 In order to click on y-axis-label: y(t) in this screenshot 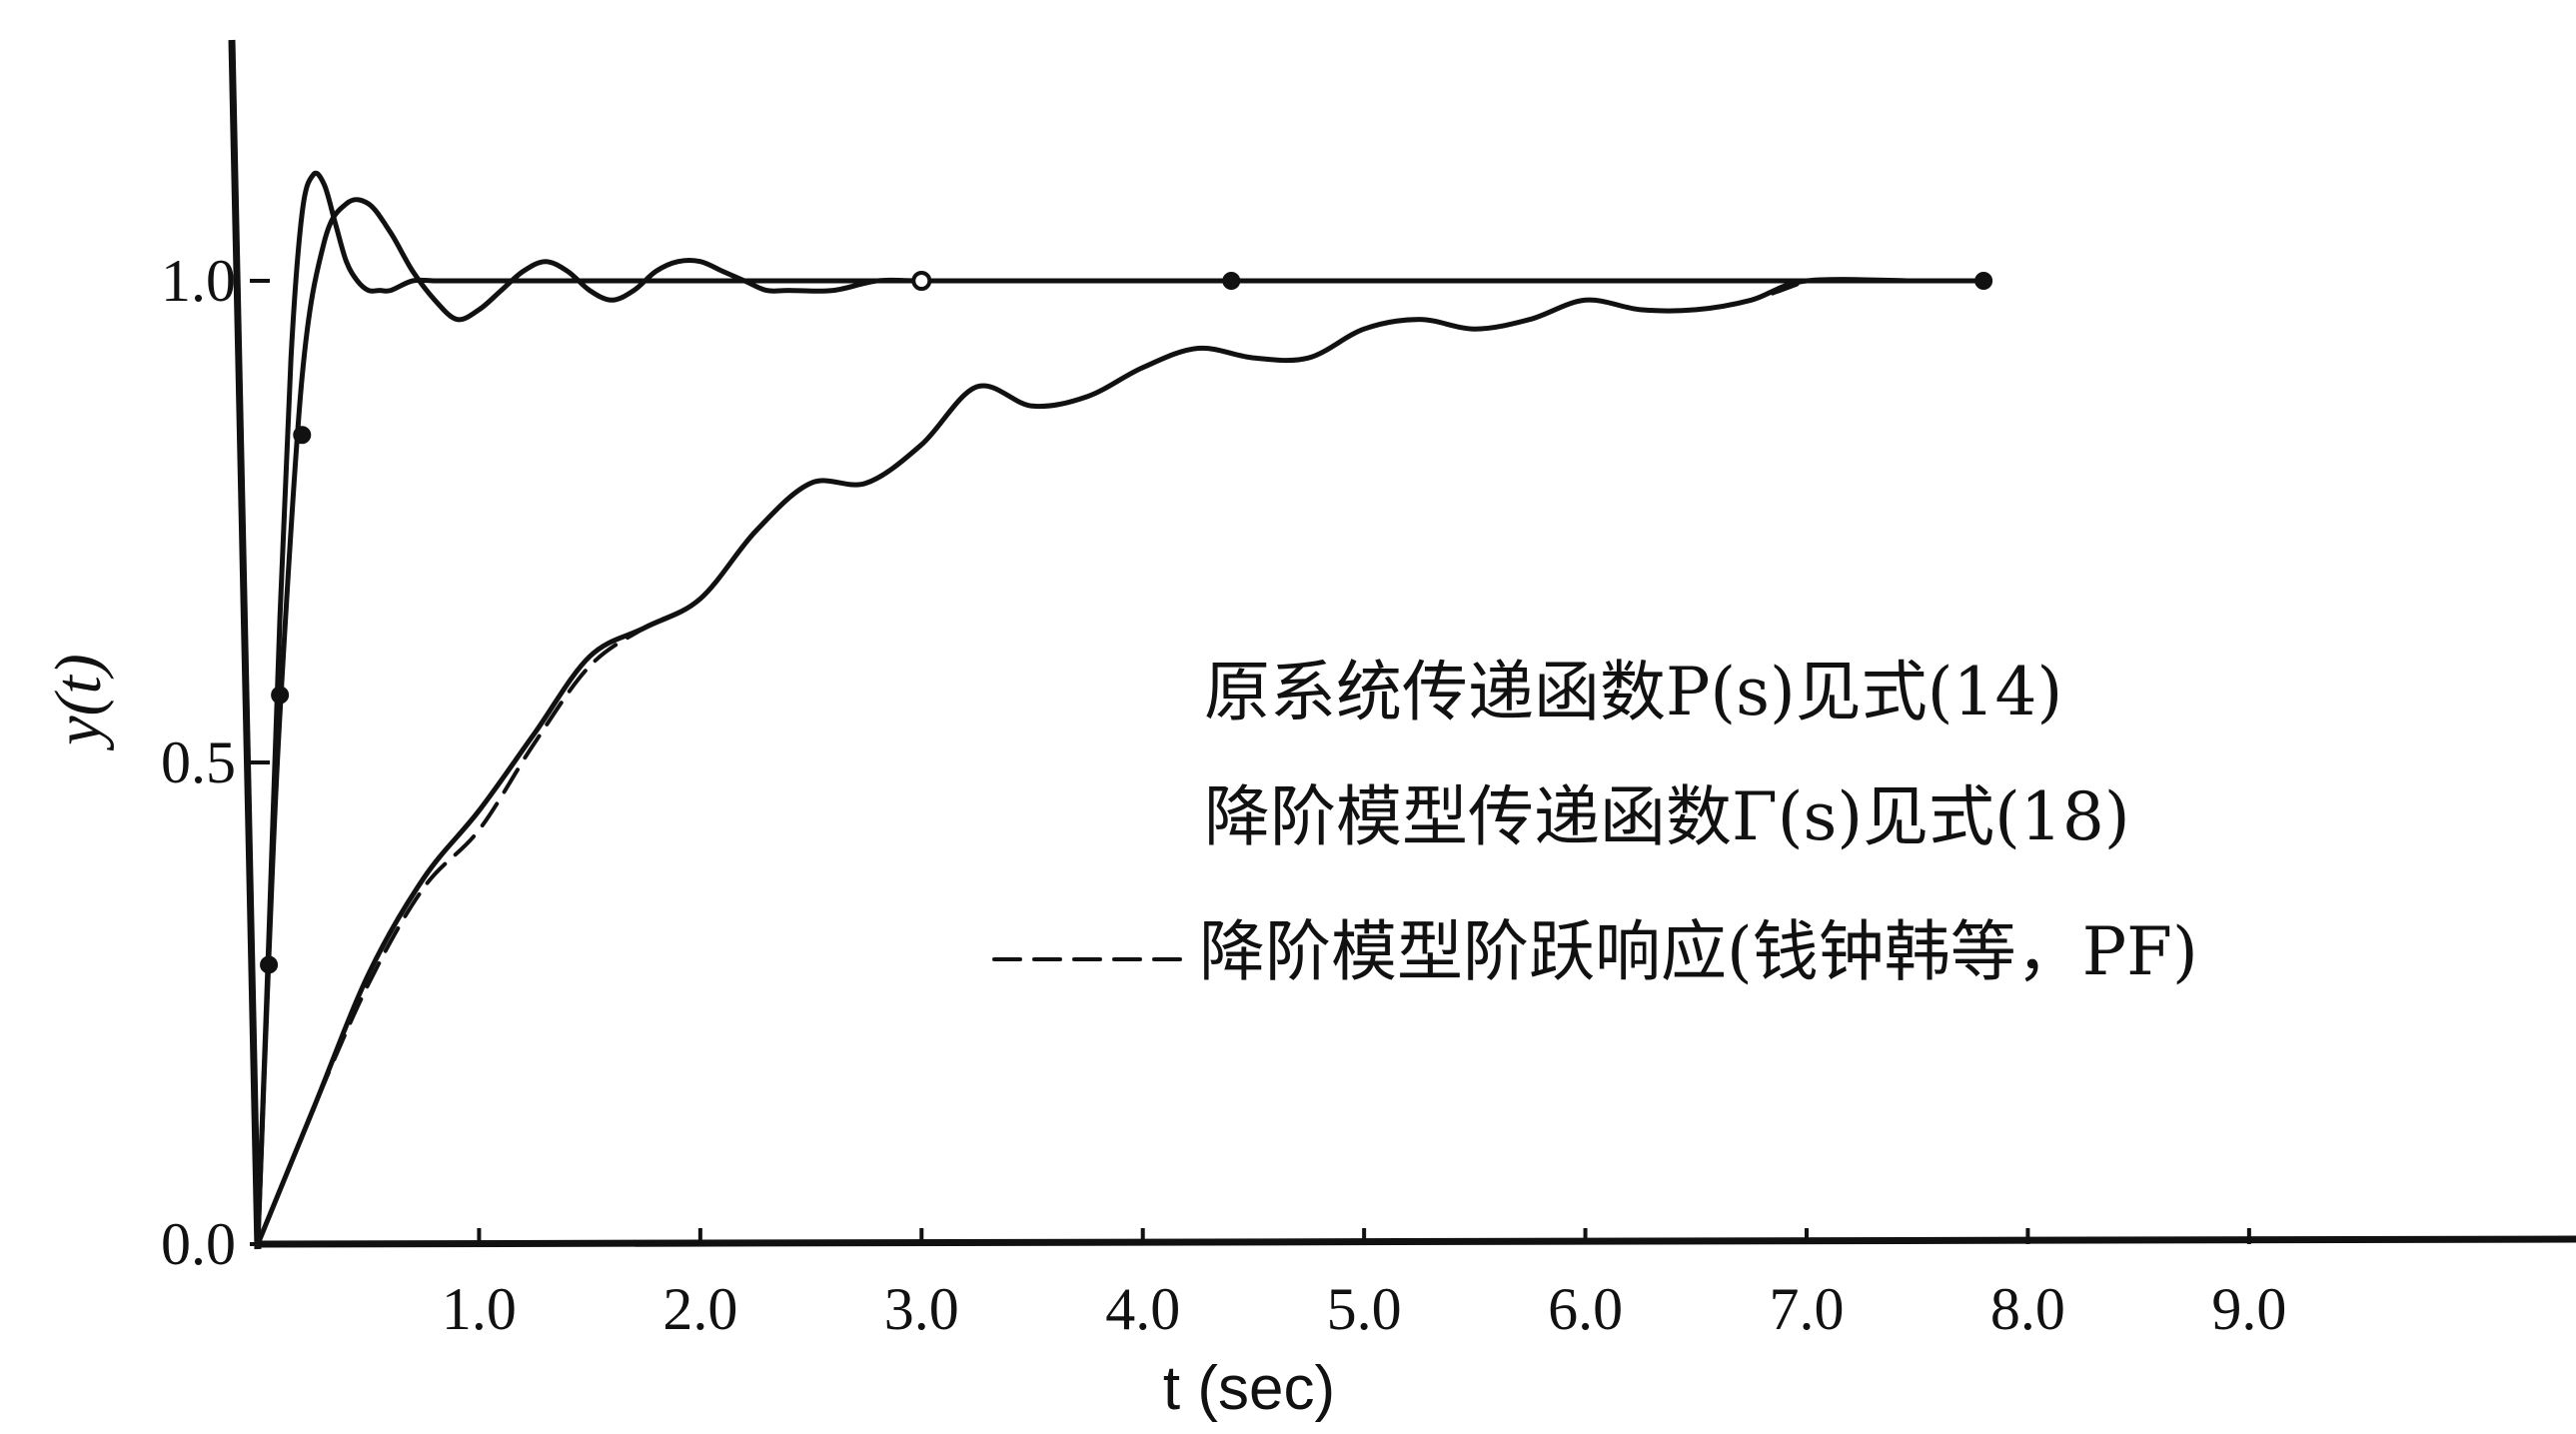, I will do `click(78, 702)`.